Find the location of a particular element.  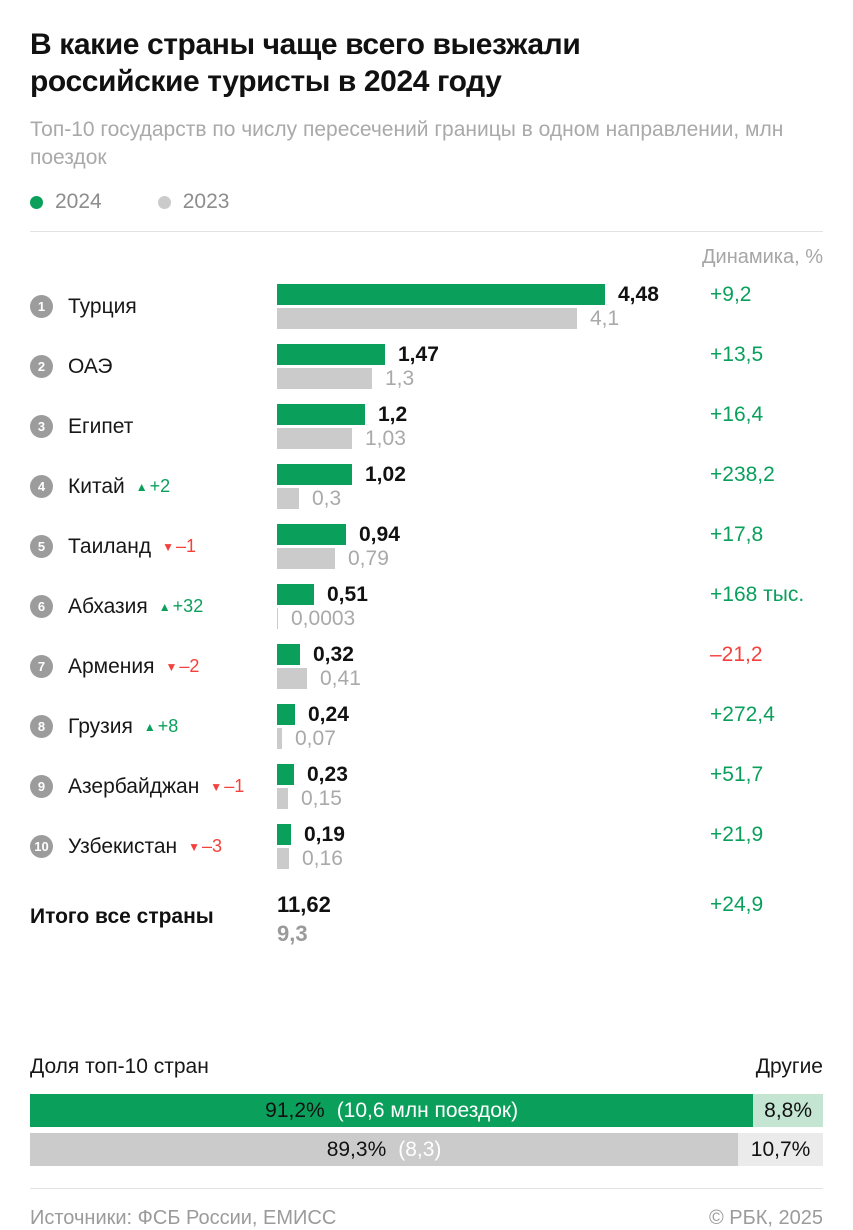

share-note-2023: (8,3) is located at coordinates (420, 1149).